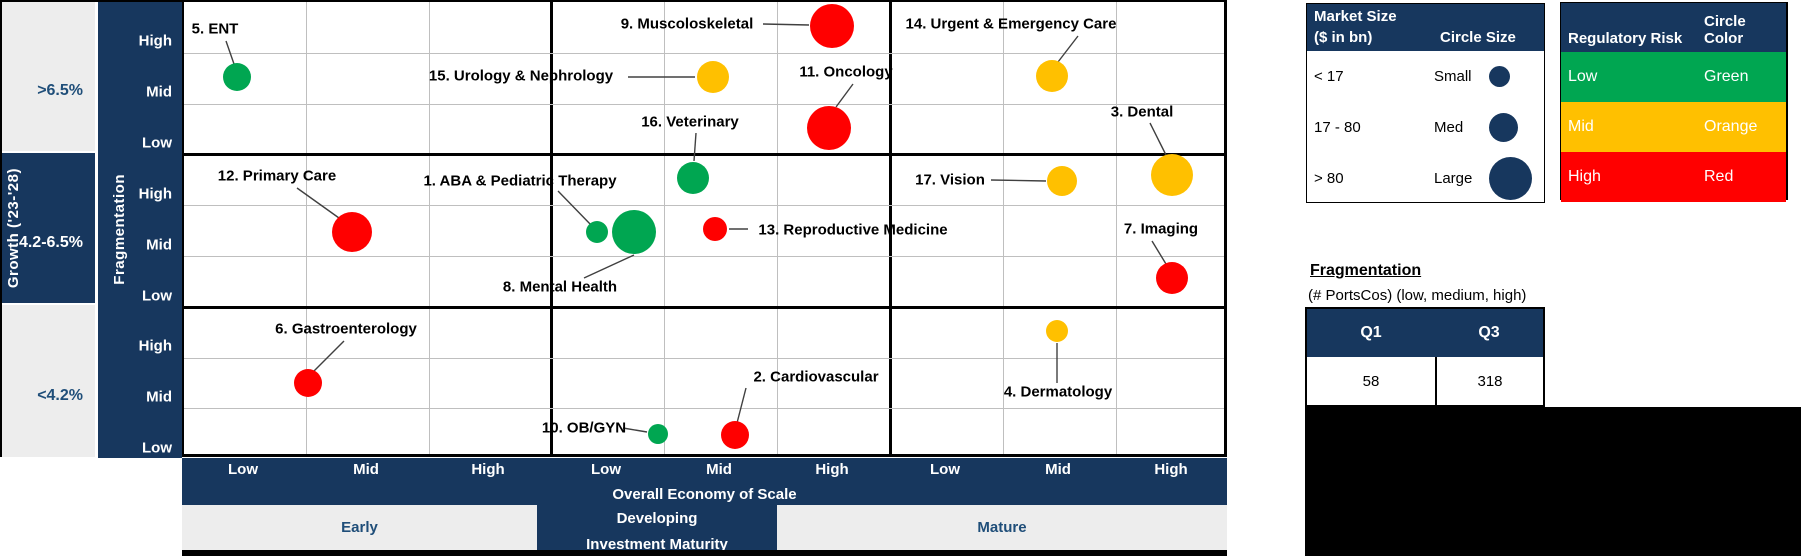 The image size is (1801, 556). What do you see at coordinates (1581, 126) in the screenshot?
I see `risk-level: Mid` at bounding box center [1581, 126].